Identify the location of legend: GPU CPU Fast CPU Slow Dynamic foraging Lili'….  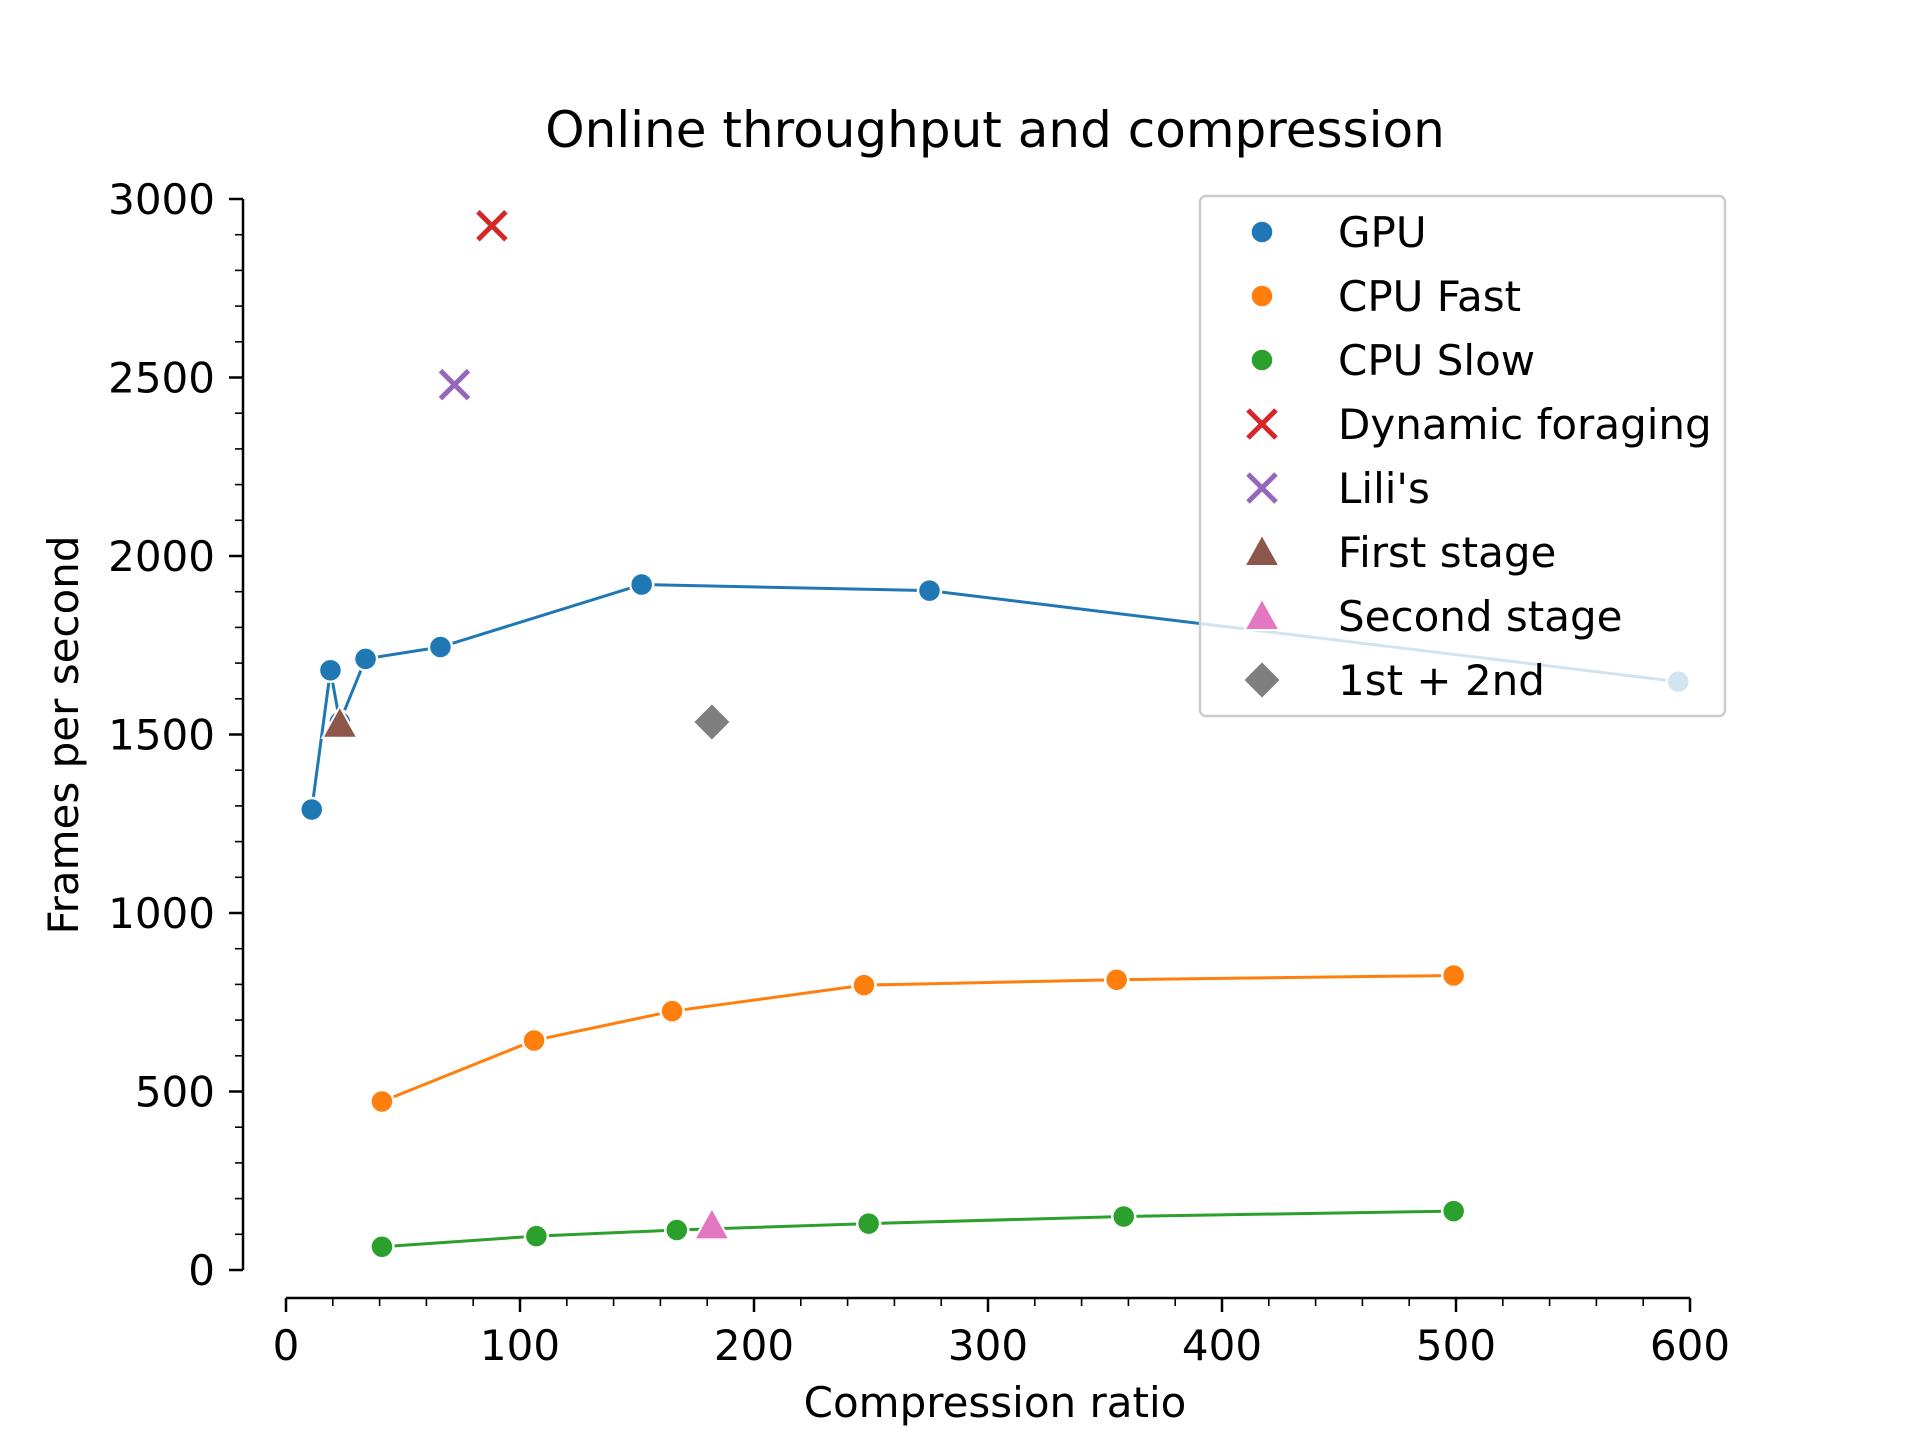
(1462, 456).